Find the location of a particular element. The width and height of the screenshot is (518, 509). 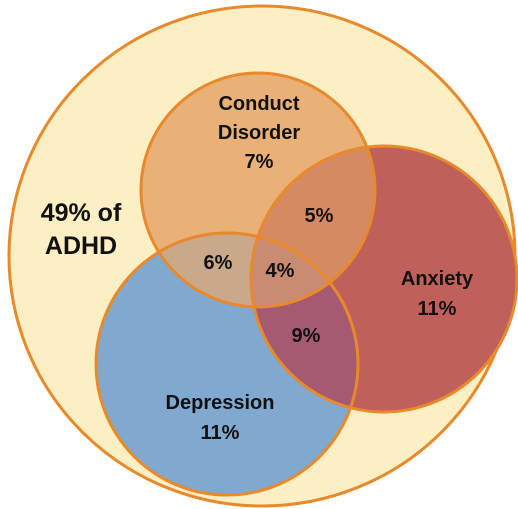

adhd-label-line1: 49% of is located at coordinates (81, 213).